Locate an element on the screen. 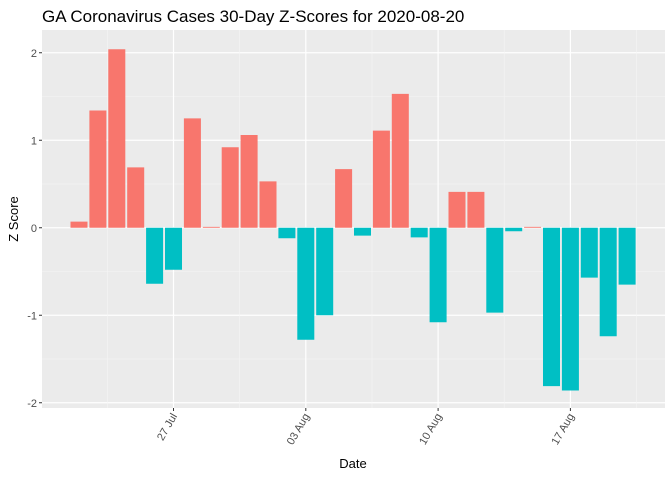 This screenshot has height=480, width=672. x-tick-label: 17 Aug is located at coordinates (563, 430).